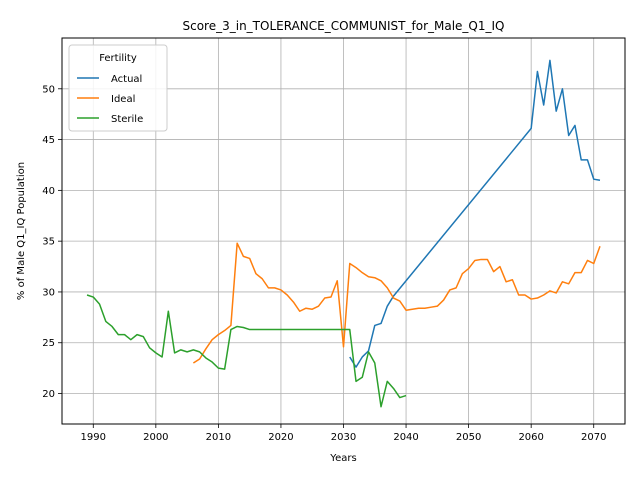 Image resolution: width=640 pixels, height=480 pixels. Describe the element at coordinates (218, 437) in the screenshot. I see `x-tick-label: 2010` at that location.